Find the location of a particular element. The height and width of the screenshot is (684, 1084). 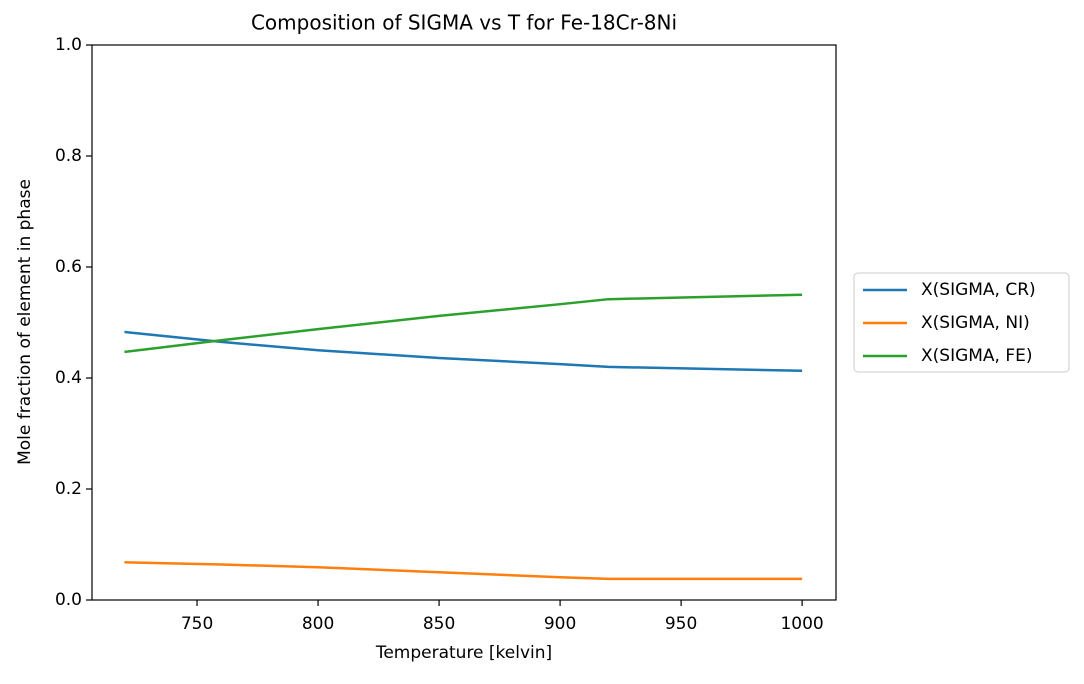

y-tick-label: 0.0 is located at coordinates (68, 600).